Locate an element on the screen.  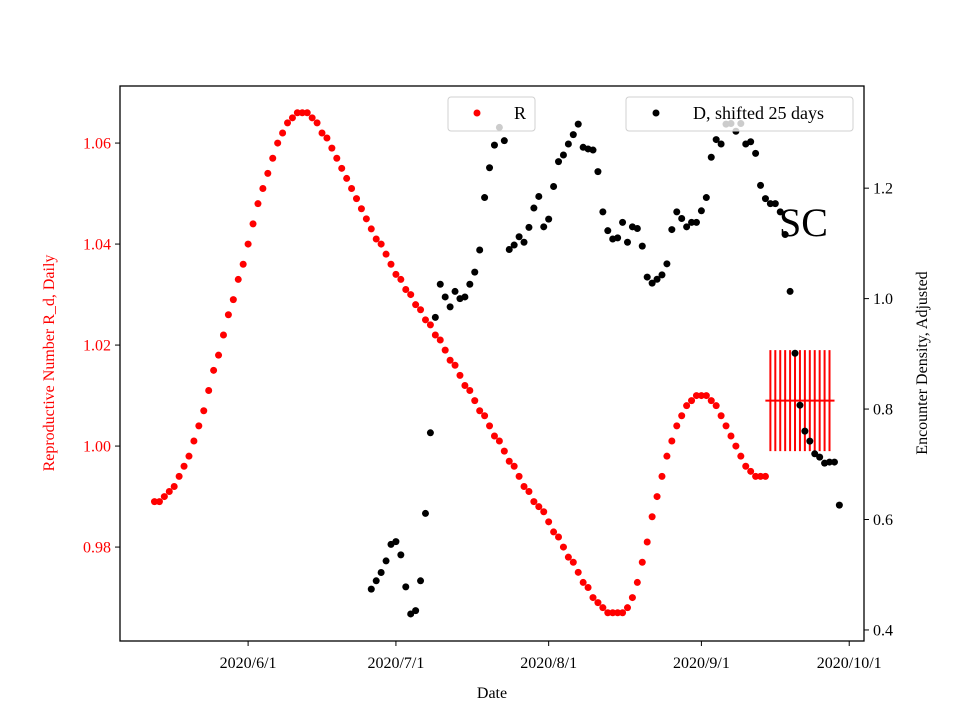
legend-r-label: R is located at coordinates (520, 113).